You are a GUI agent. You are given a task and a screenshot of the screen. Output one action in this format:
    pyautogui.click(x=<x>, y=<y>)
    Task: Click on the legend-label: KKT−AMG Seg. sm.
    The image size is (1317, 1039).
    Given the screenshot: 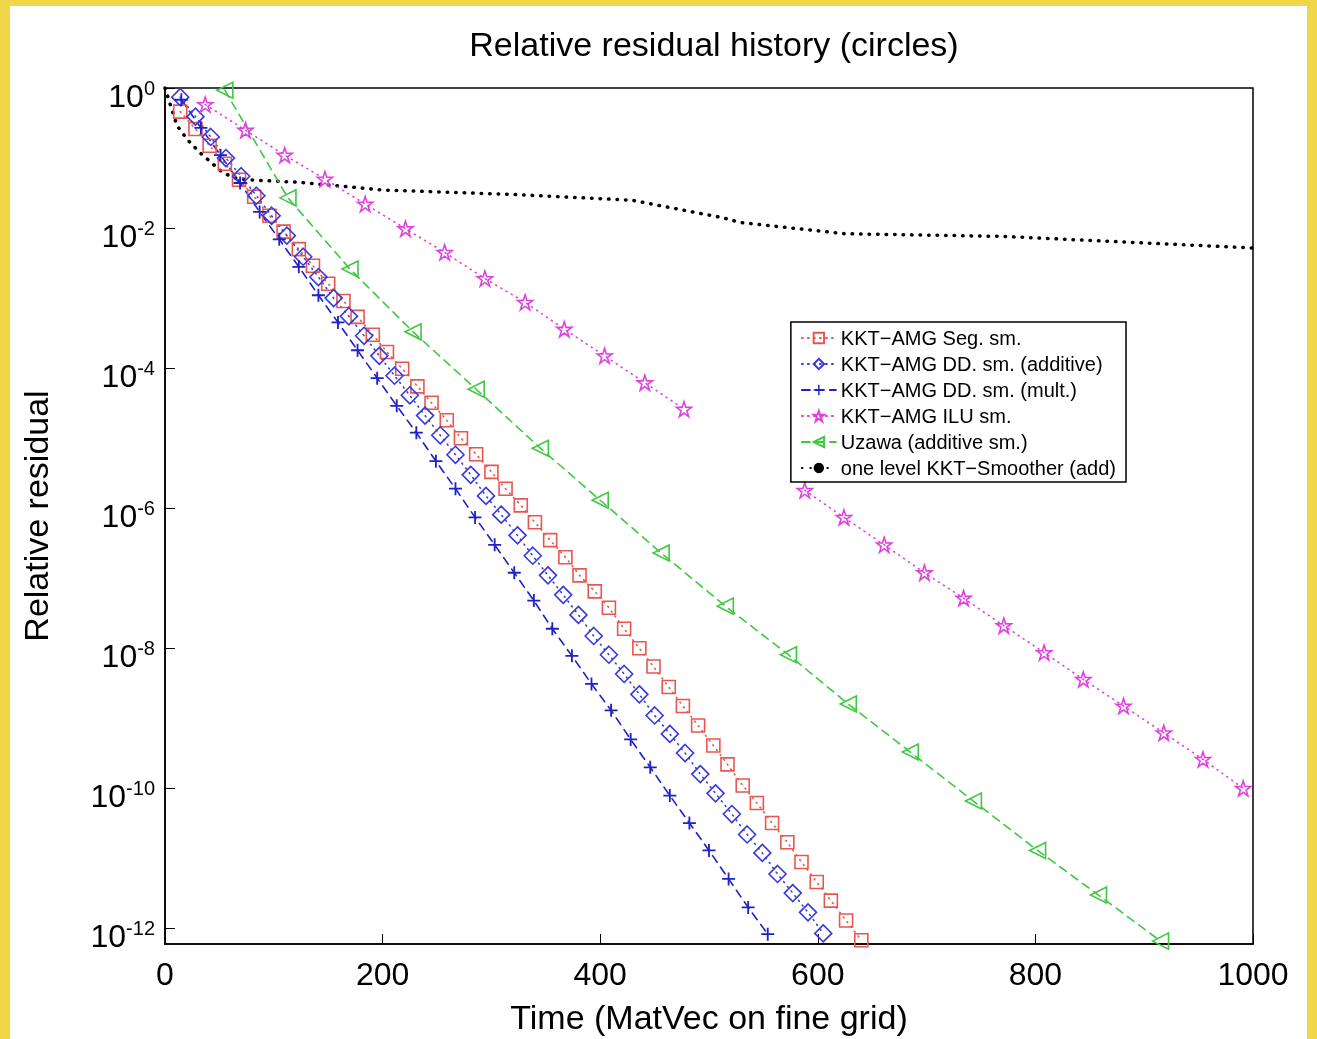 What is the action you would take?
    pyautogui.click(x=931, y=338)
    